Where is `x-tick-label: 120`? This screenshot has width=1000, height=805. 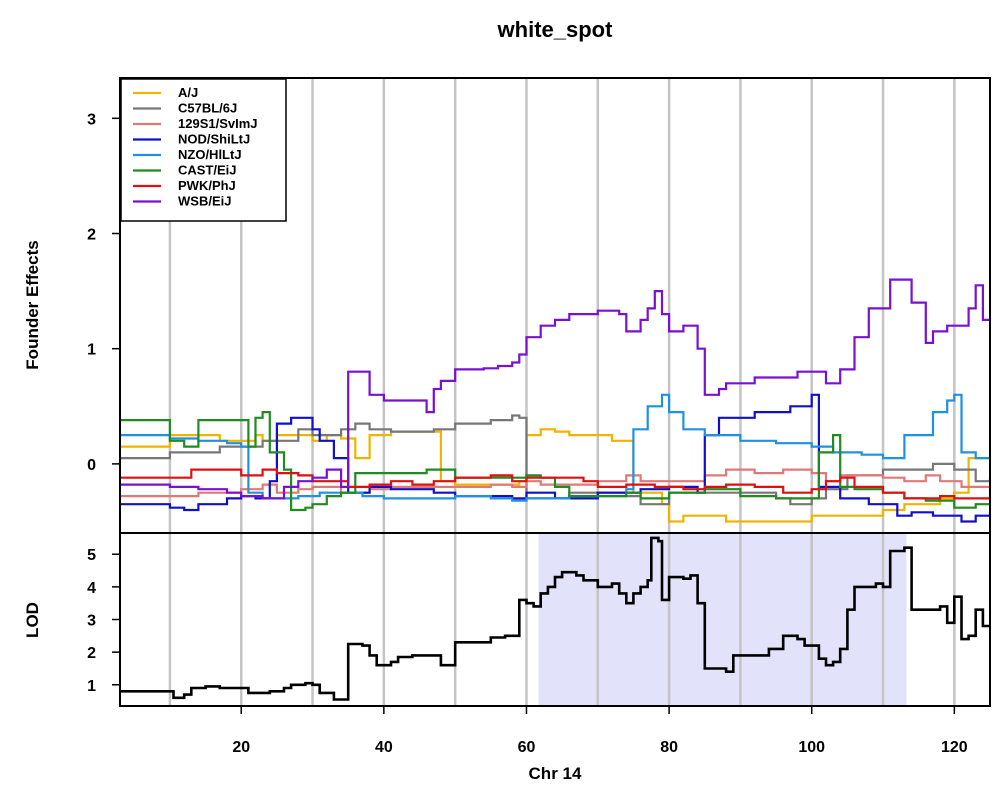
x-tick-label: 120 is located at coordinates (954, 747).